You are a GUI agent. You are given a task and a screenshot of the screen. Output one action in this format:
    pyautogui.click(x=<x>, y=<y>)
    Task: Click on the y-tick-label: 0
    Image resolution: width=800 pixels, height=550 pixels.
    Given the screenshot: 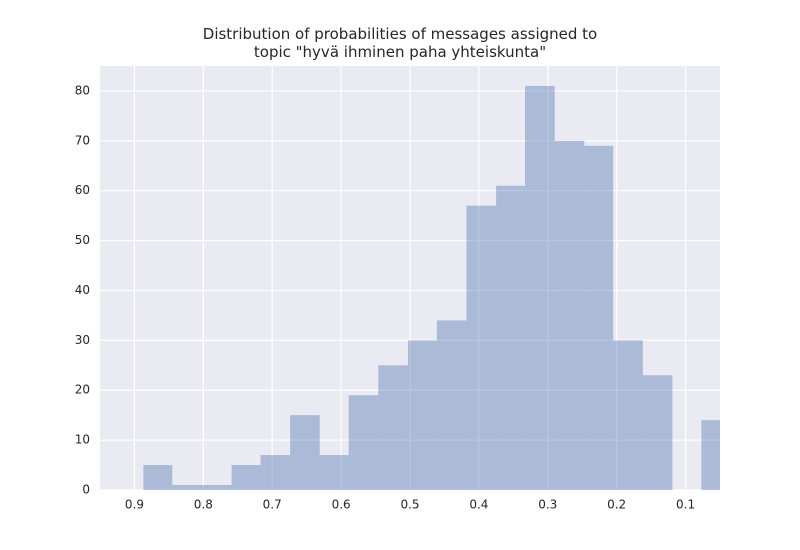 What is the action you would take?
    pyautogui.click(x=86, y=490)
    